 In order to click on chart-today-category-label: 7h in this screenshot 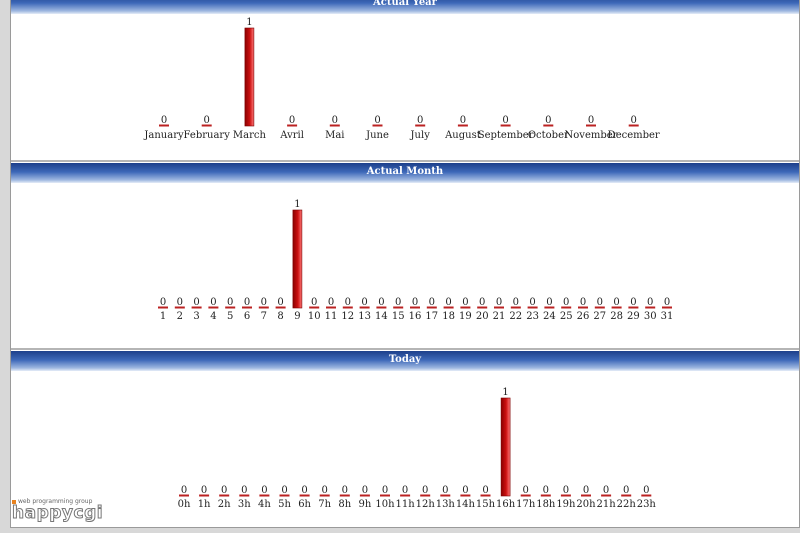, I will do `click(324, 504)`.